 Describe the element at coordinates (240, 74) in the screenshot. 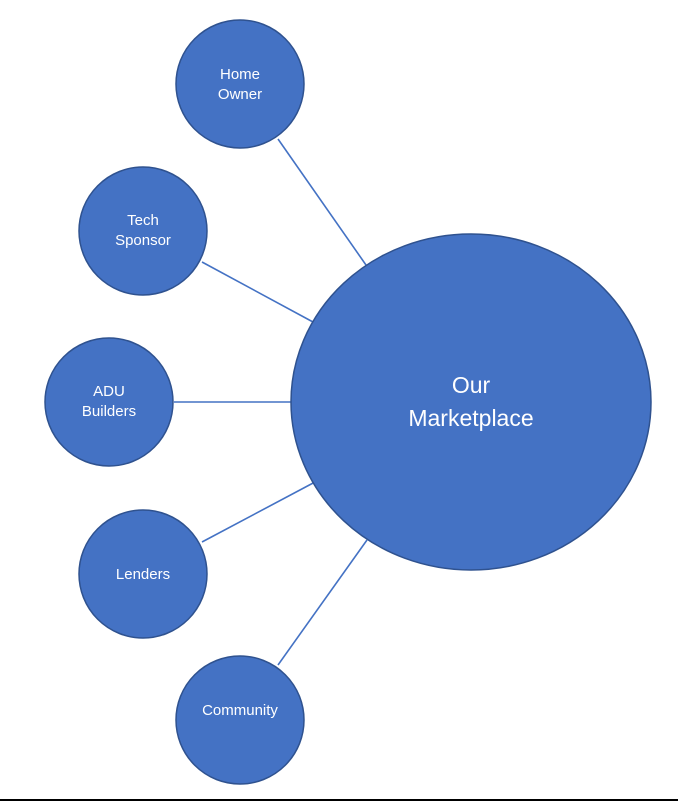

I see `node-home-owner-line-1: Home` at that location.